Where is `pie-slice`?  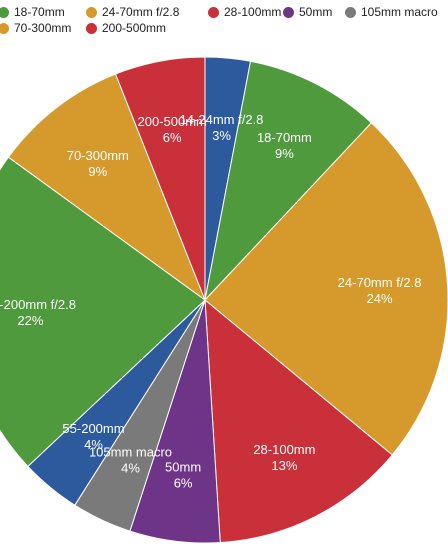 pie-slice is located at coordinates (160, 178).